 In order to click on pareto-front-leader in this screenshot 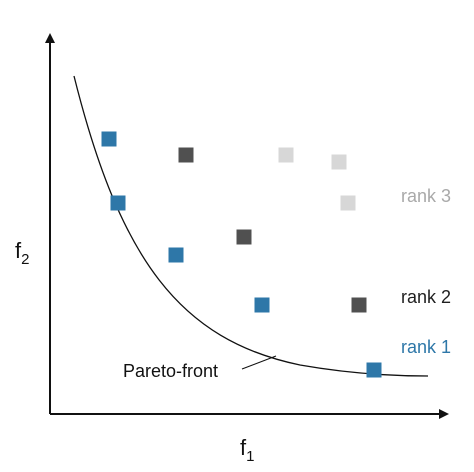, I will do `click(259, 362)`.